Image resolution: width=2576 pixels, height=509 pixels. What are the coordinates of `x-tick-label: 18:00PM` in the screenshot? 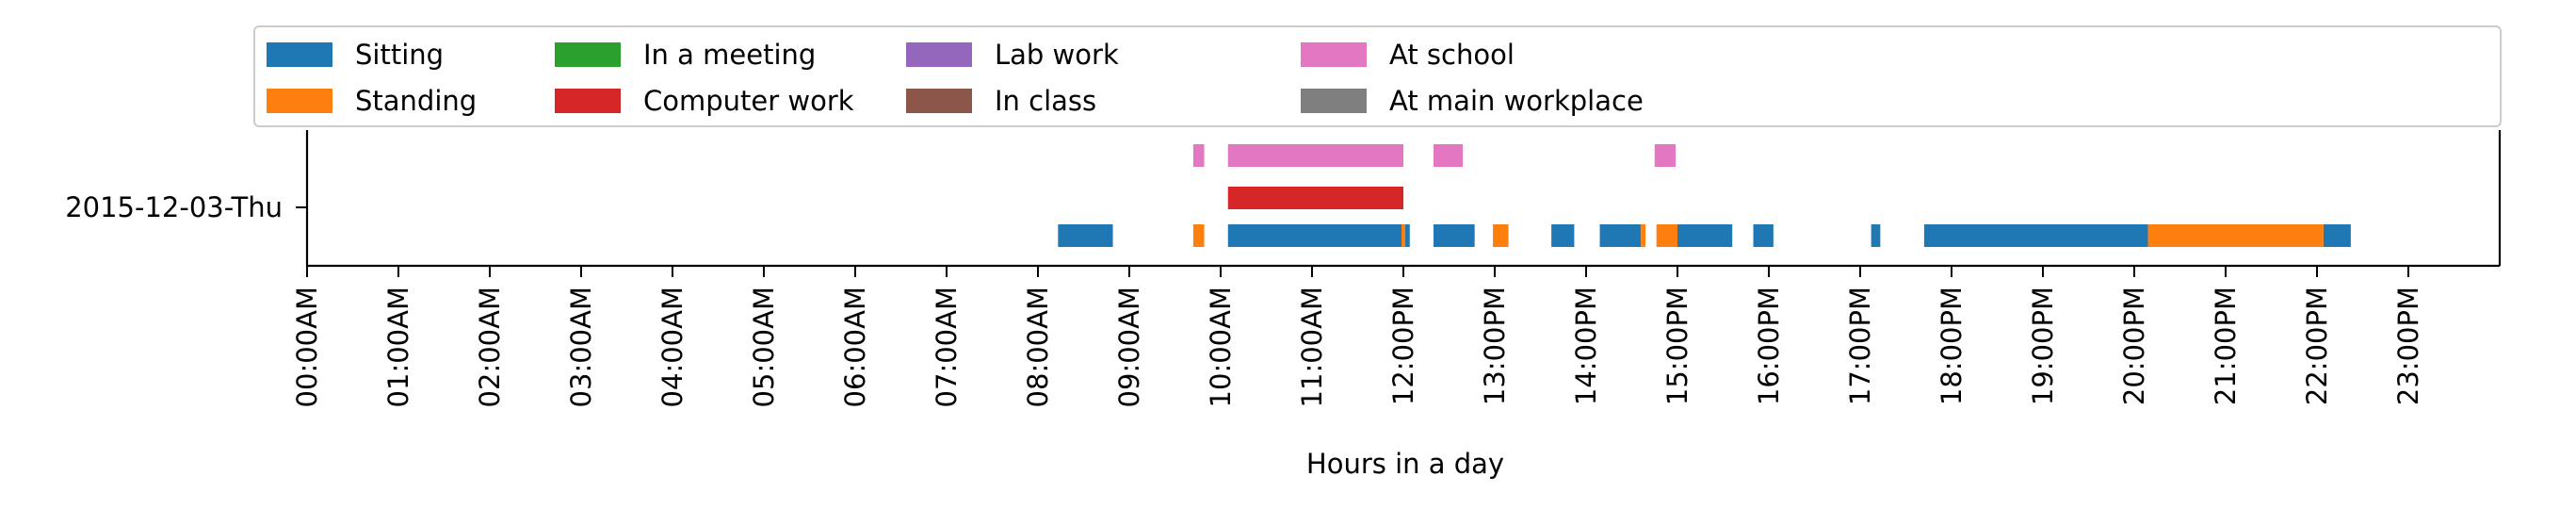 It's located at (1952, 346).